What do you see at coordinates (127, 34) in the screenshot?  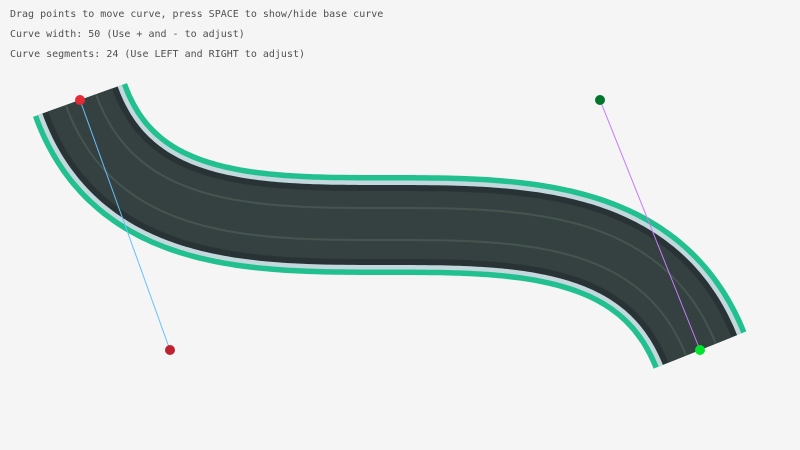 I see `instruction-width: Curve width: 50 (Use + and - to adjust)` at bounding box center [127, 34].